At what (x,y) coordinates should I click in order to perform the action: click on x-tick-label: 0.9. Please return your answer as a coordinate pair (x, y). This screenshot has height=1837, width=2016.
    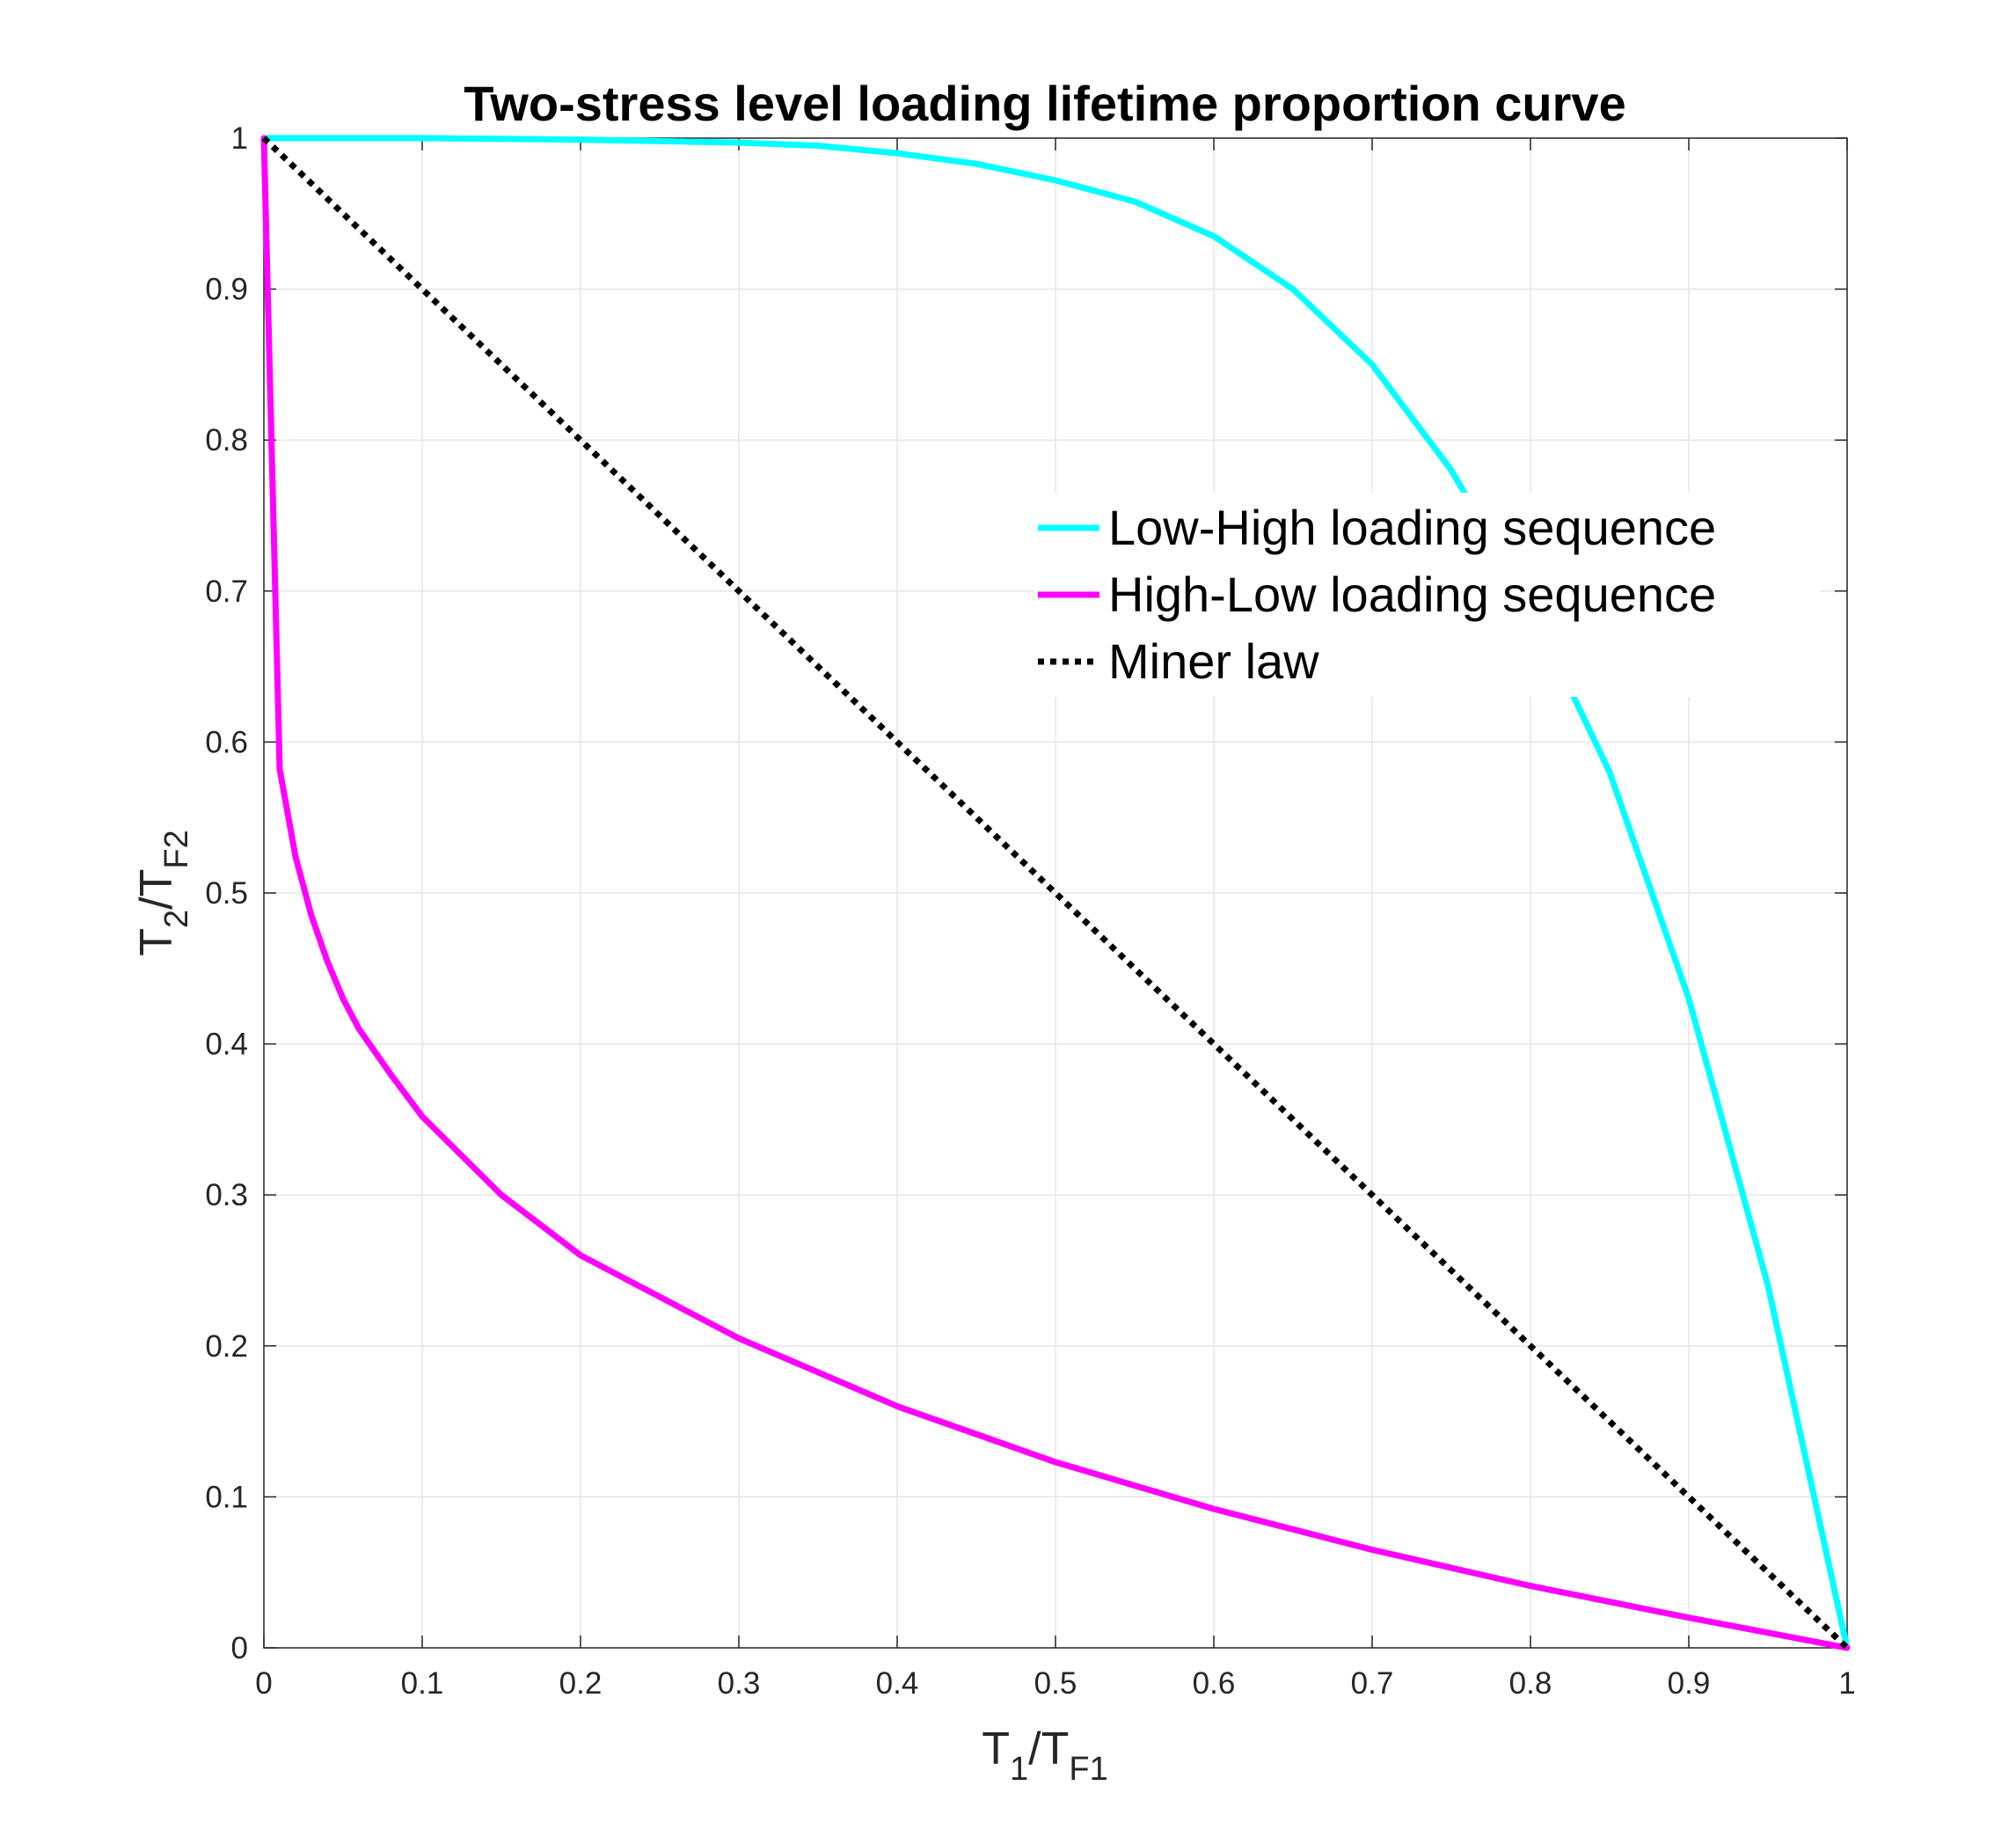
    Looking at the image, I should click on (1689, 1684).